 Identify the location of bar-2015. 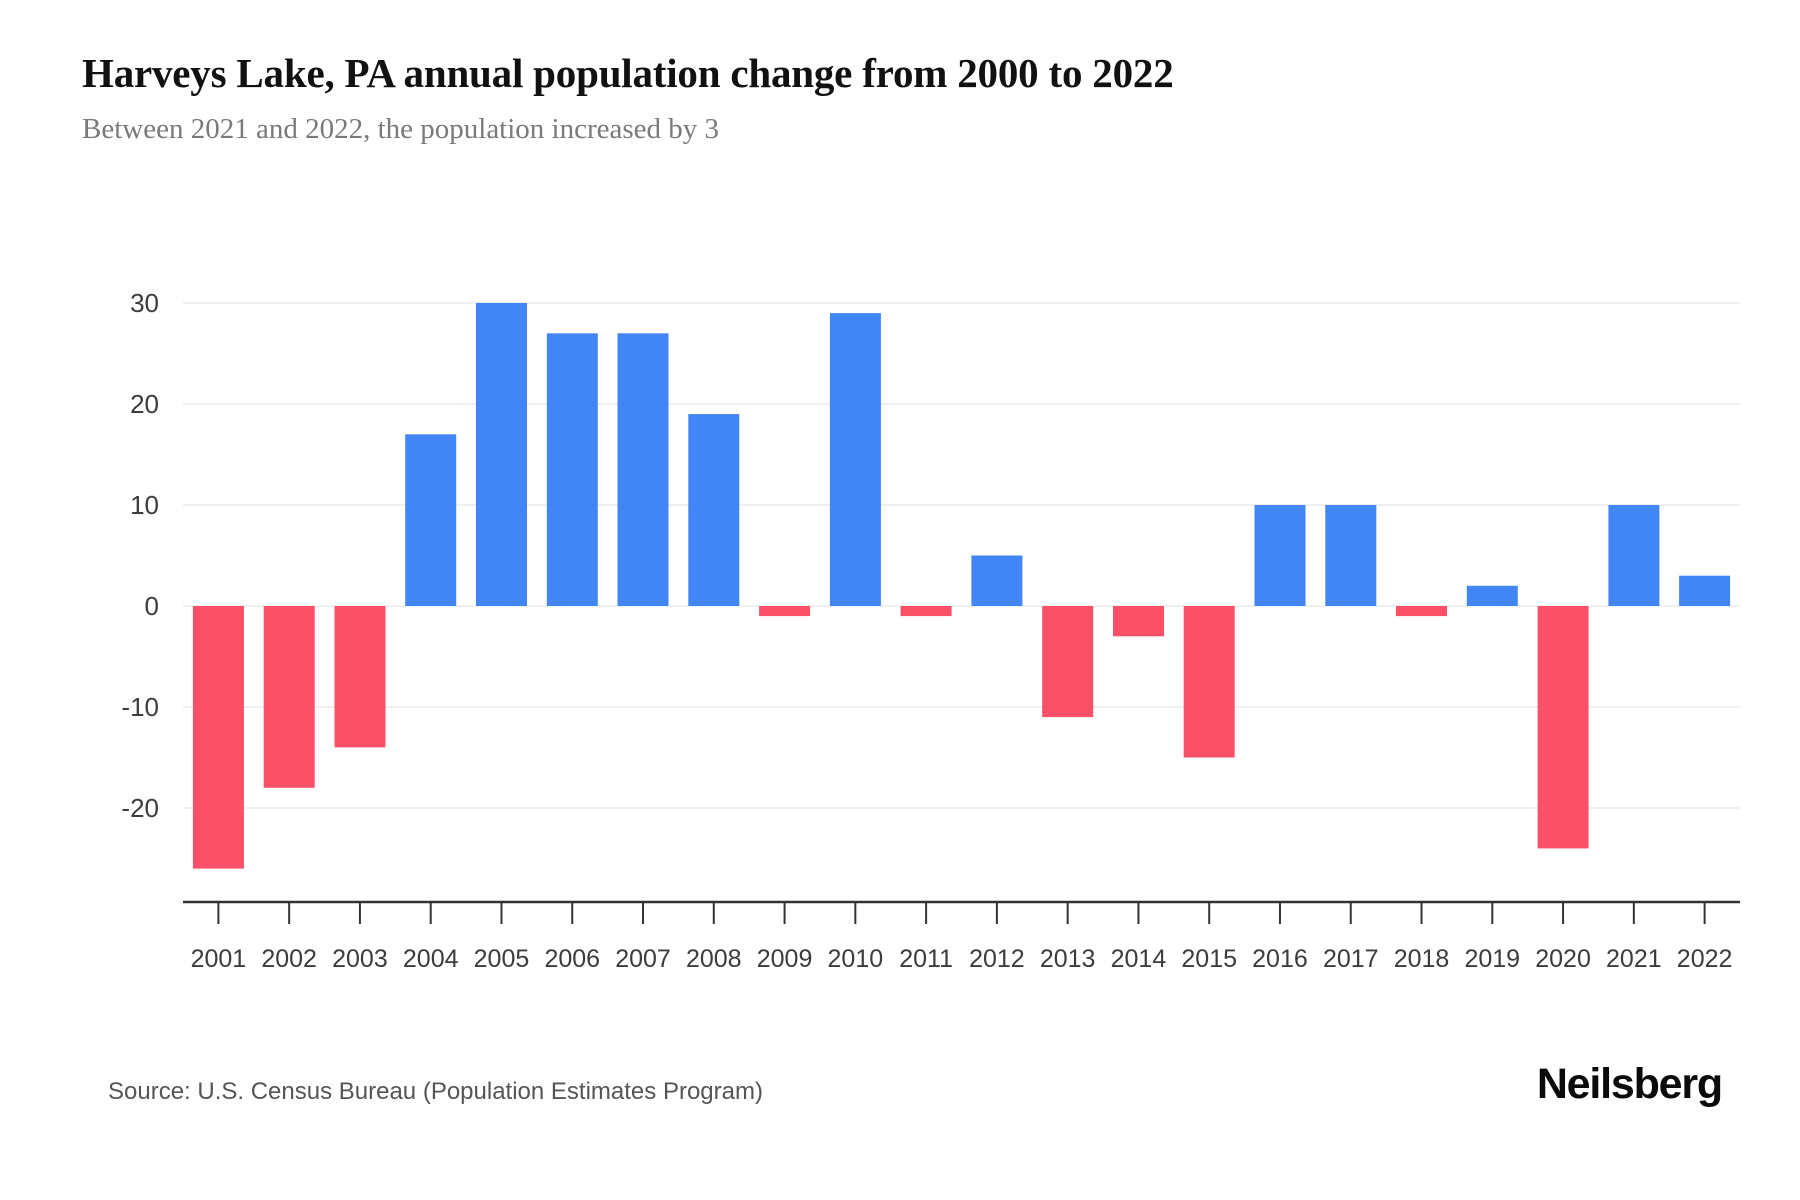
(1209, 682).